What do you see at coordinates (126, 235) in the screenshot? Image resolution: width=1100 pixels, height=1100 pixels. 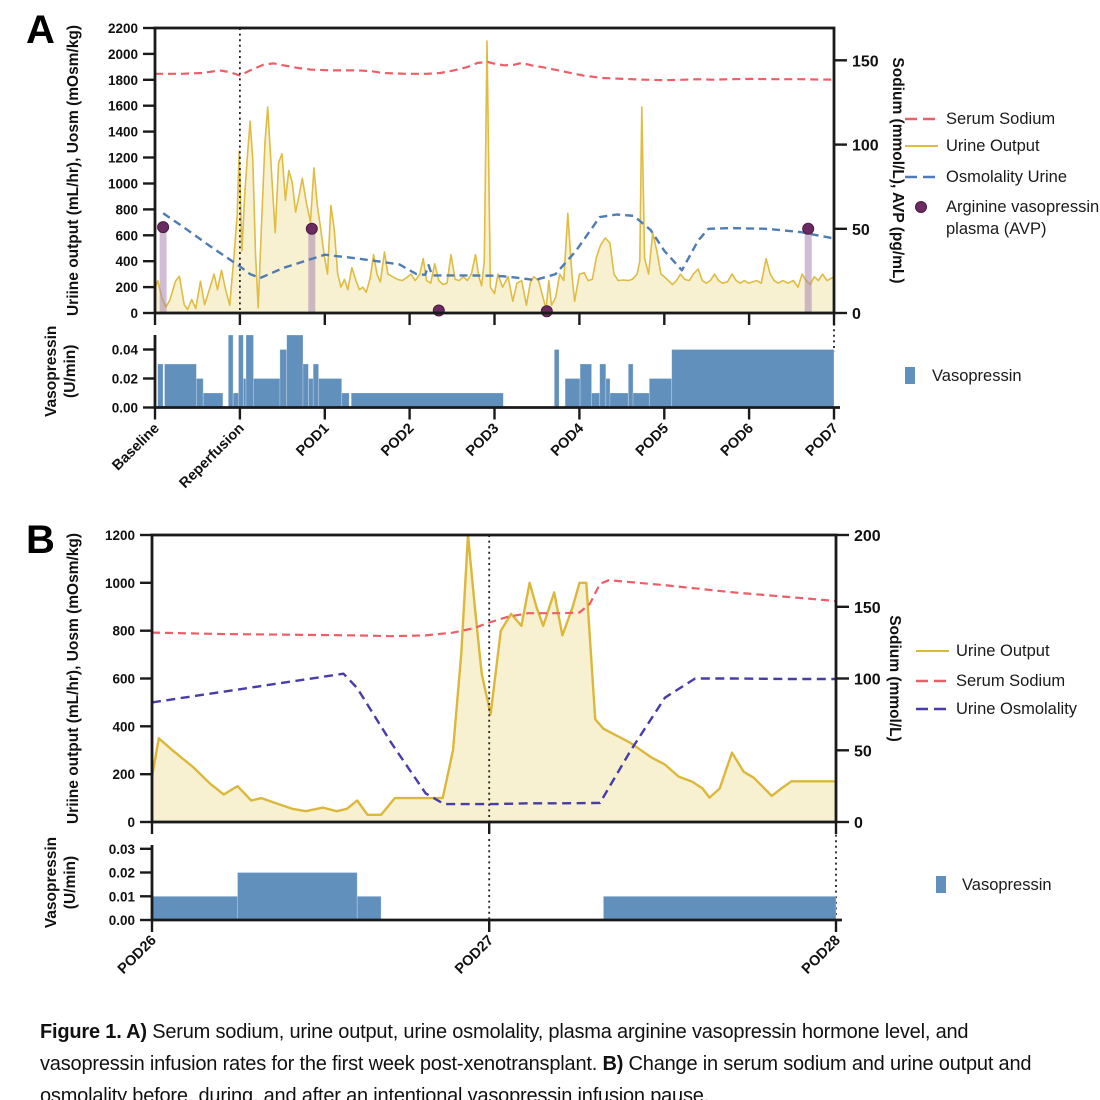 I see `y-axis-tick-label: 600` at bounding box center [126, 235].